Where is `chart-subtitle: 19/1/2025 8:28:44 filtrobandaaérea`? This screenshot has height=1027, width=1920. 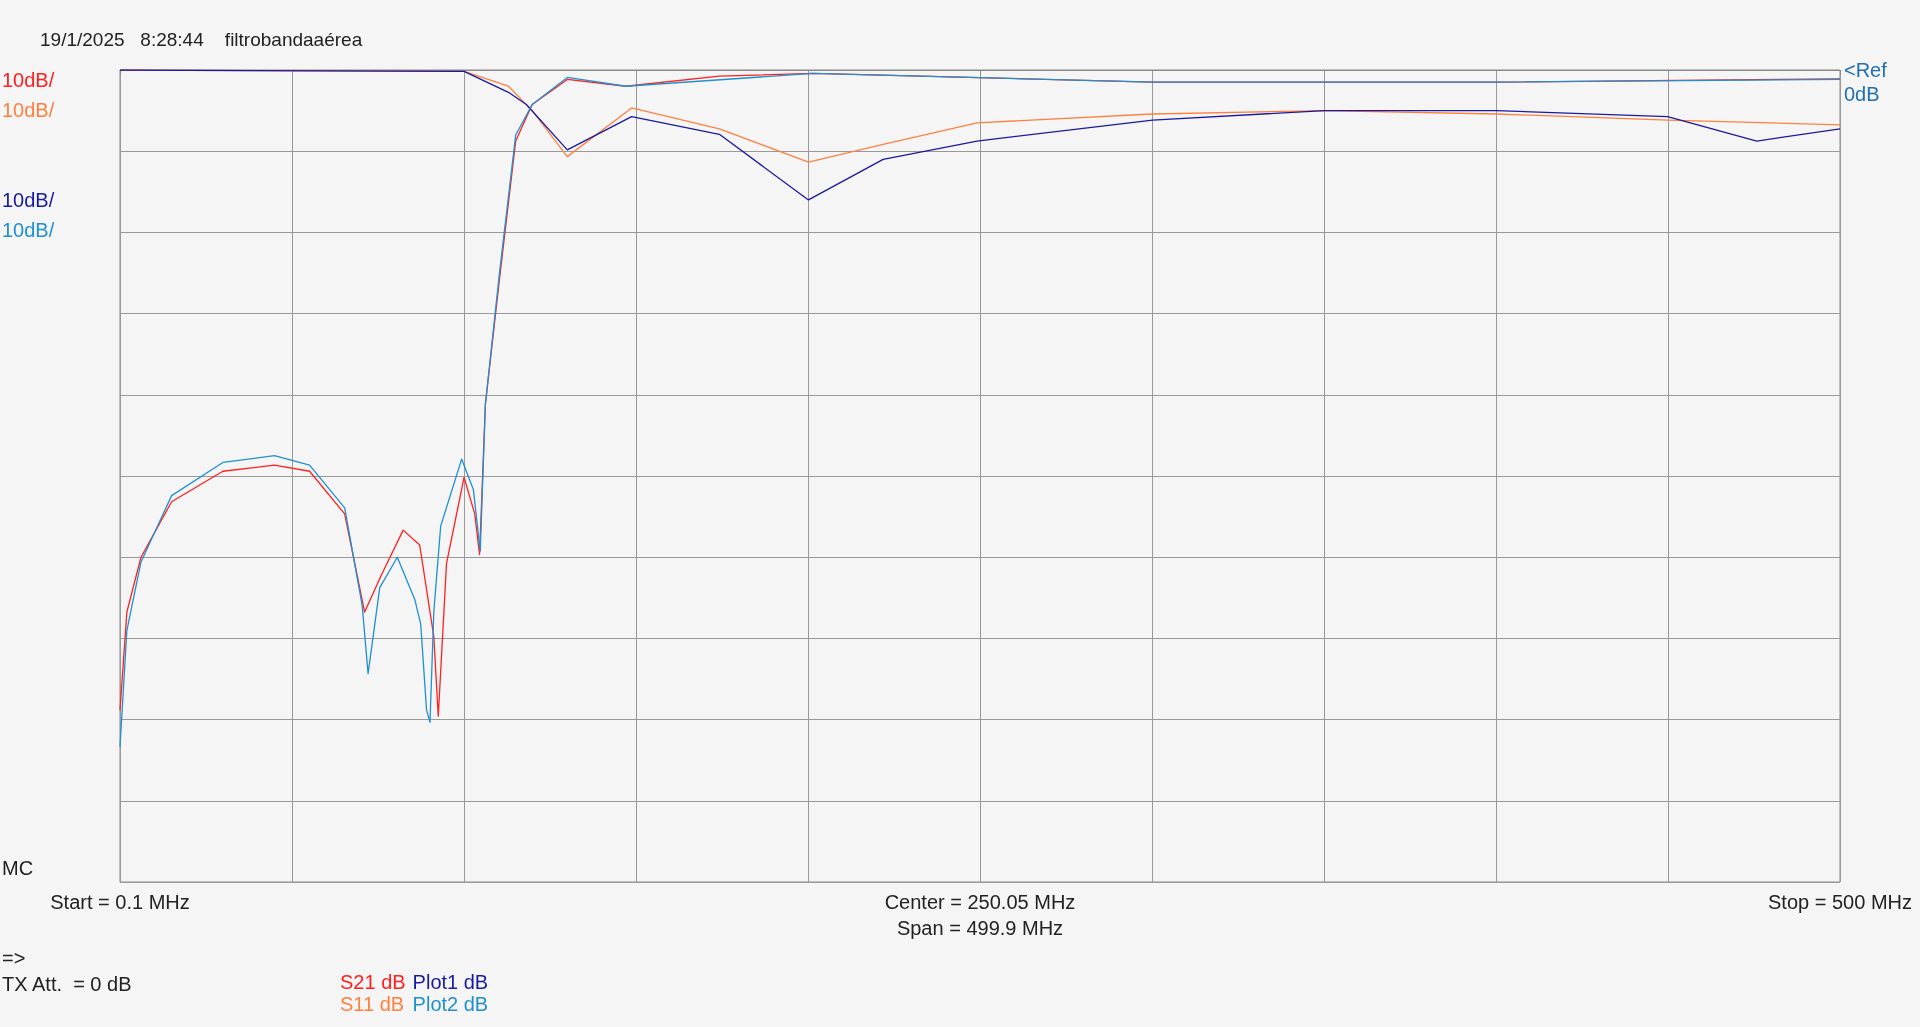
chart-subtitle: 19/1/2025 8:28:44 filtrobandaaérea is located at coordinates (201, 39).